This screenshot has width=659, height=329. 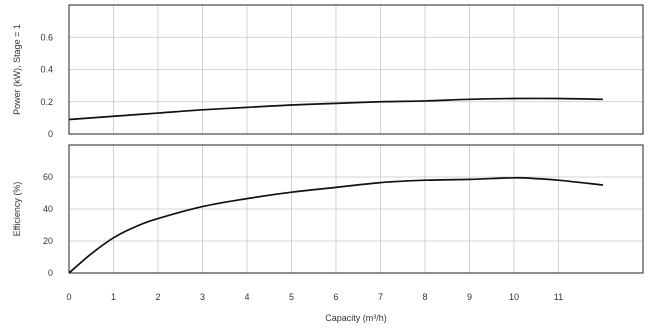 What do you see at coordinates (48, 177) in the screenshot?
I see `efficiency-y-tick-label: 60` at bounding box center [48, 177].